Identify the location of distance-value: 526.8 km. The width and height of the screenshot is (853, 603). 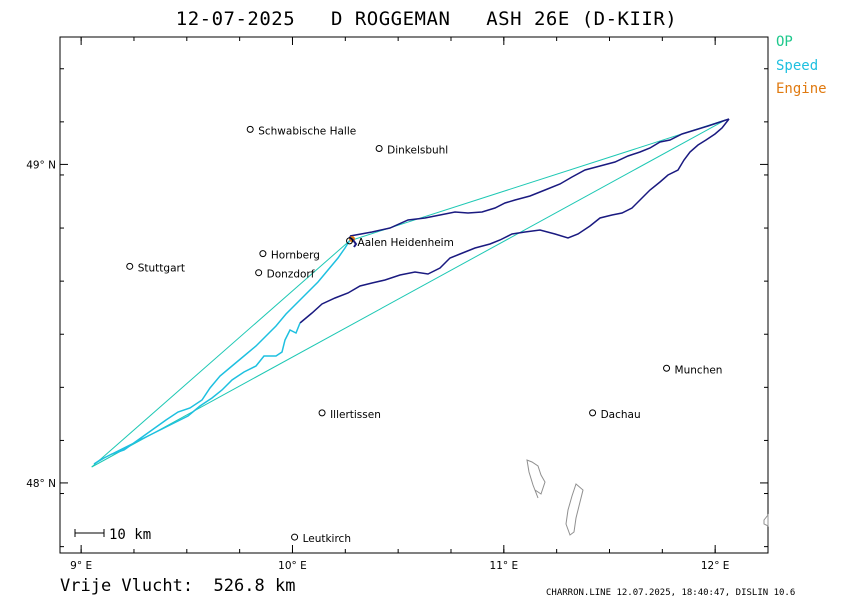
(254, 586).